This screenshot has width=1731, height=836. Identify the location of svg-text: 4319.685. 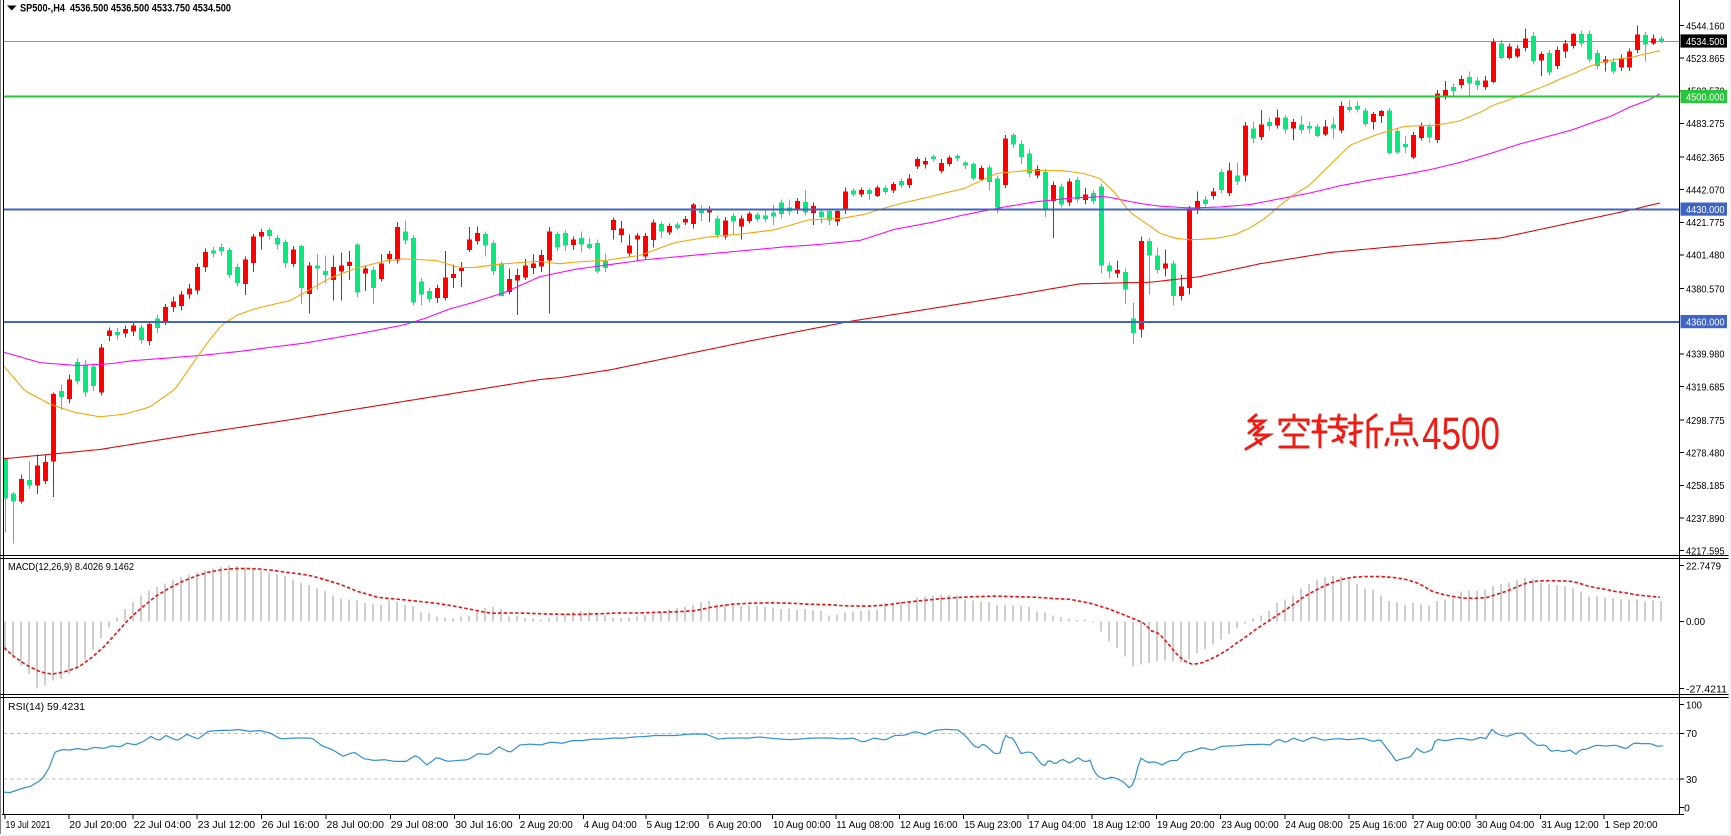
(1705, 387).